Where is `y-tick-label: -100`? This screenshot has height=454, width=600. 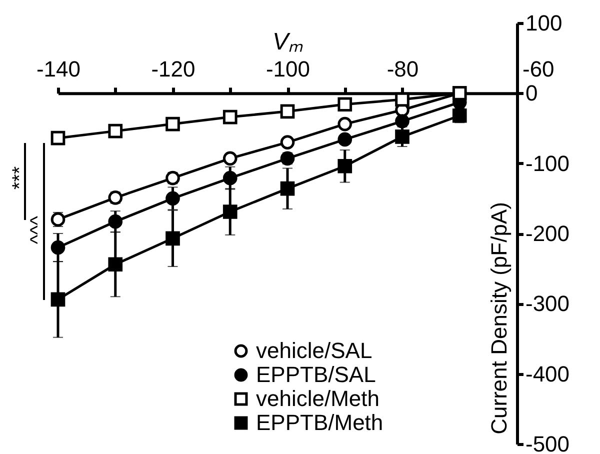 y-tick-label: -100 is located at coordinates (548, 163).